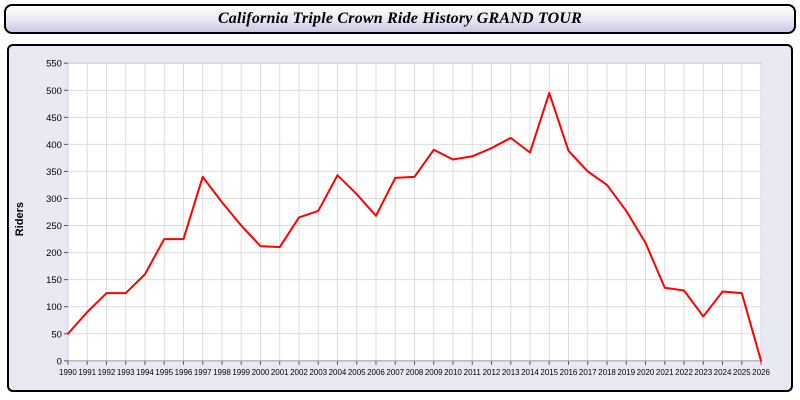 This screenshot has width=800, height=400. Describe the element at coordinates (434, 372) in the screenshot. I see `x-tick-label: 2009` at that location.